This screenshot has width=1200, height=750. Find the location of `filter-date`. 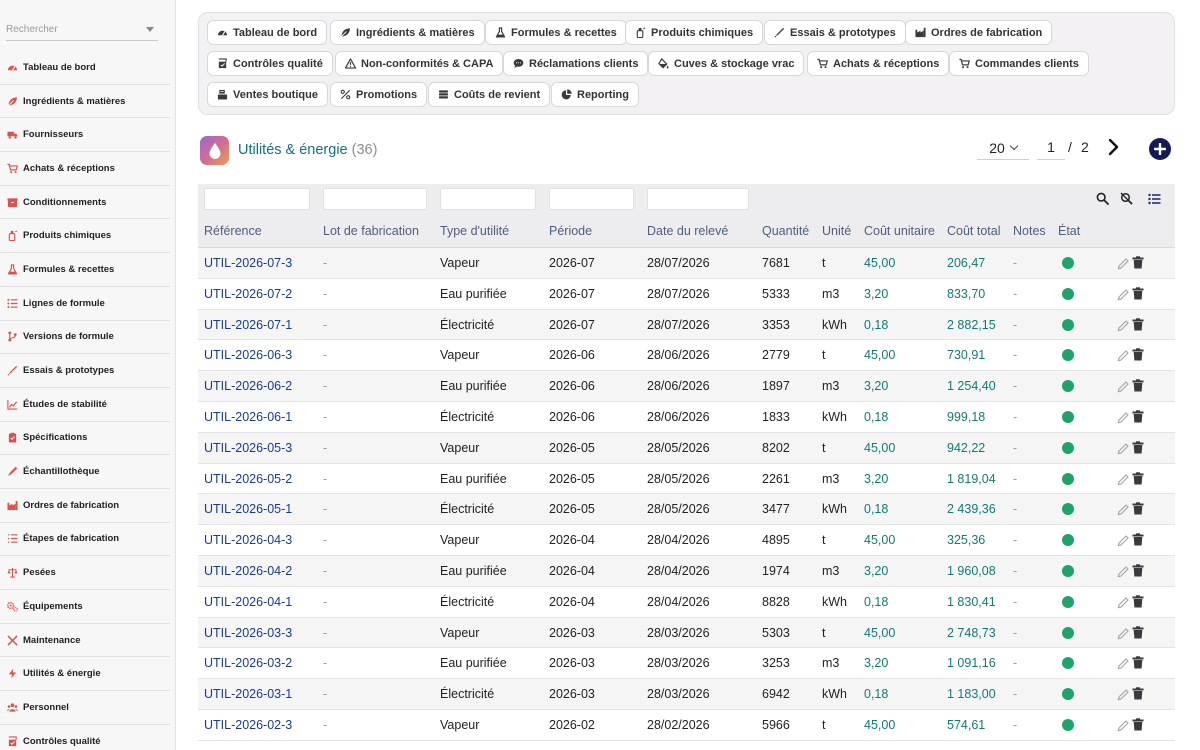

filter-date is located at coordinates (698, 199).